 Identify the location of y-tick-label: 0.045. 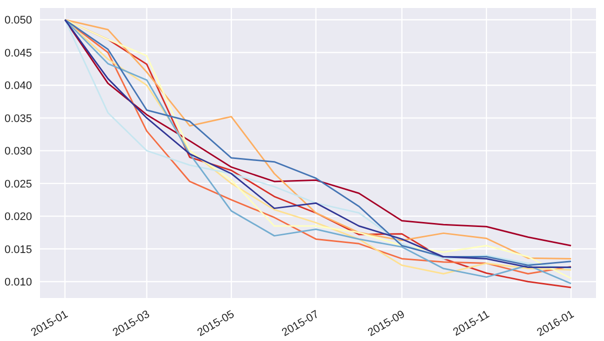
(18, 53).